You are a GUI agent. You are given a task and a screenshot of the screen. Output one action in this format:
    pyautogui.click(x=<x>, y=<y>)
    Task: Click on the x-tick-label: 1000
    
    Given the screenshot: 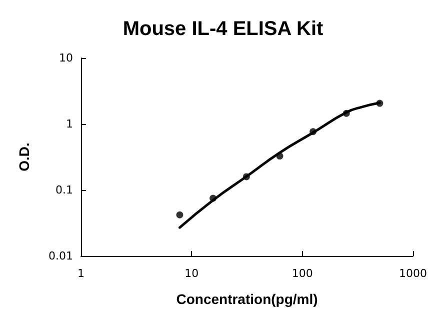 What is the action you would take?
    pyautogui.click(x=413, y=273)
    